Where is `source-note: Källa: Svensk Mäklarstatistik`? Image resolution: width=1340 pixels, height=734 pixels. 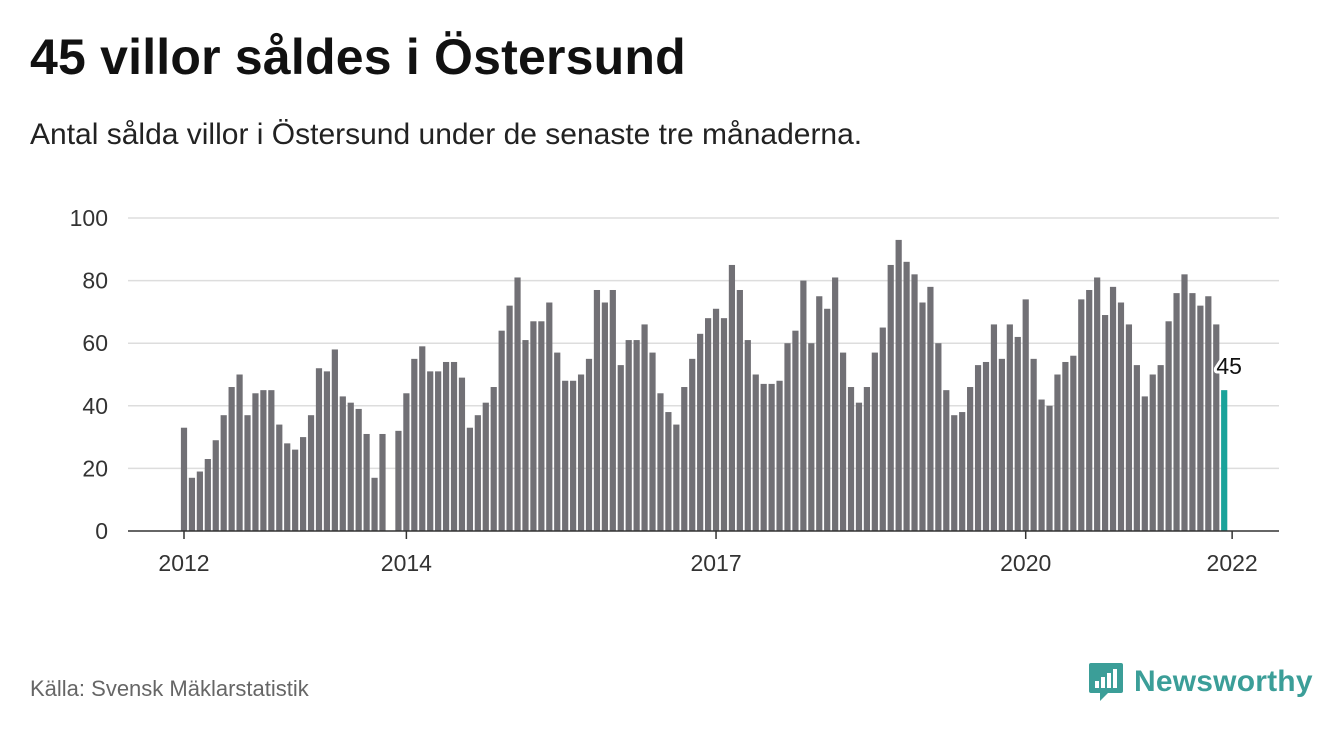 source-note: Källa: Svensk Mäklarstatistik is located at coordinates (169, 688).